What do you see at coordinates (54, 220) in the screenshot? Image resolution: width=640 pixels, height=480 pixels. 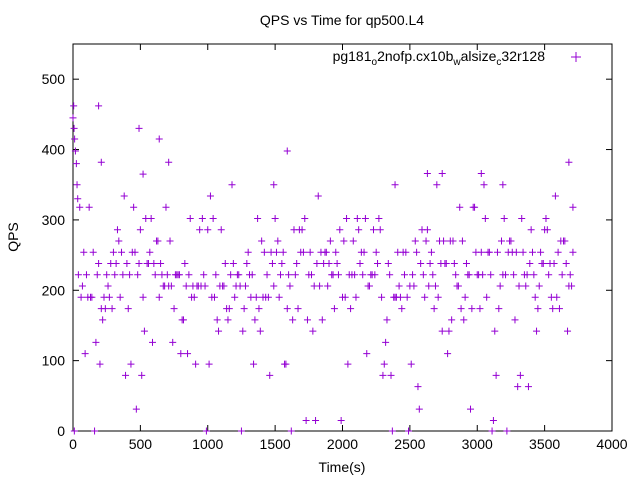 I see `y-tick-label: 300` at bounding box center [54, 220].